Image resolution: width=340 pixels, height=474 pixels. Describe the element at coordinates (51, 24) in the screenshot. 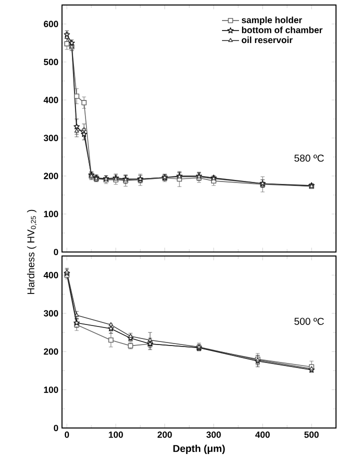

I see `y-tick-label: 600` at that location.